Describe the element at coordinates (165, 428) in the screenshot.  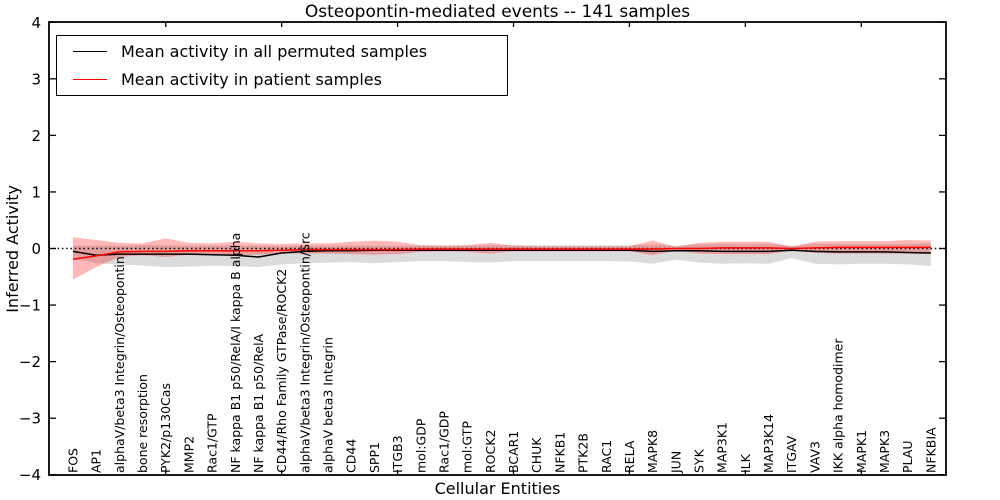
I see `x-tick-label: PYK2/p130Cas` at that location.